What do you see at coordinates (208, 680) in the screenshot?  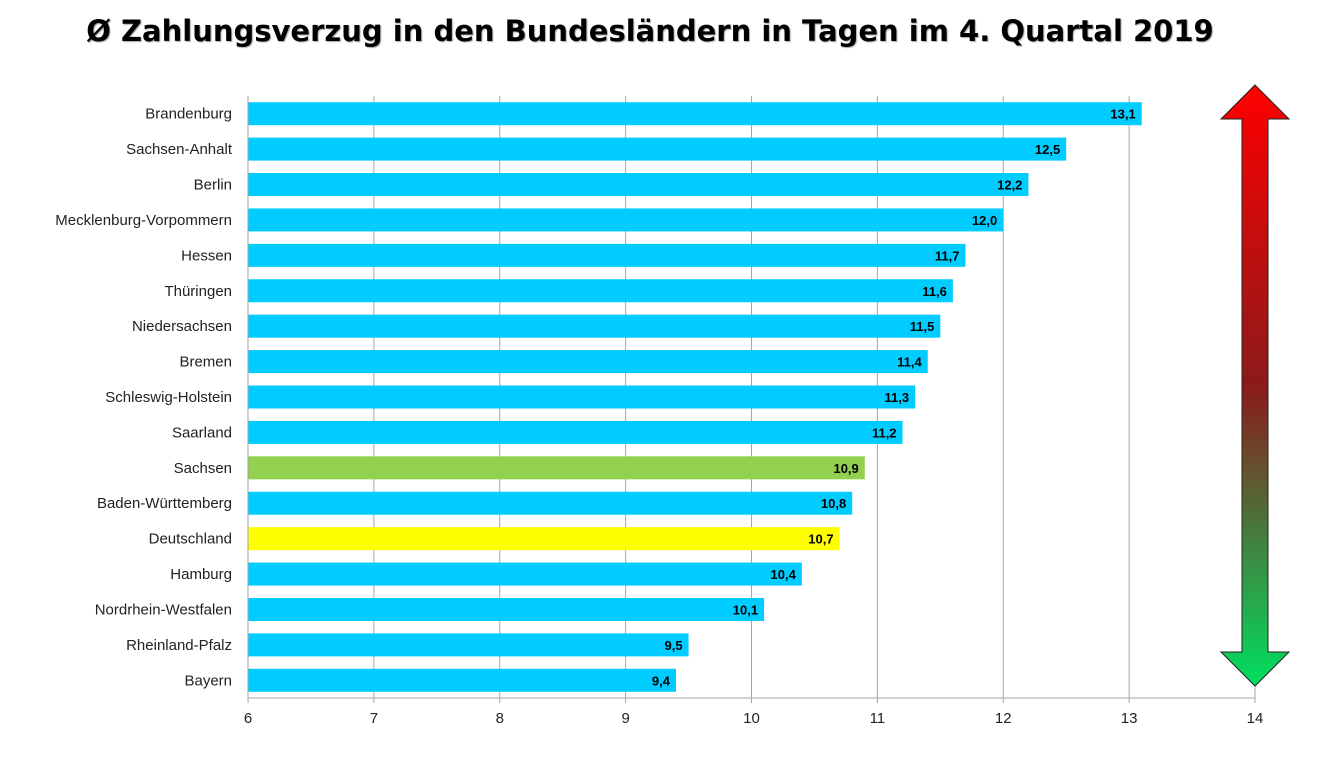 I see `category-label: Bayern` at bounding box center [208, 680].